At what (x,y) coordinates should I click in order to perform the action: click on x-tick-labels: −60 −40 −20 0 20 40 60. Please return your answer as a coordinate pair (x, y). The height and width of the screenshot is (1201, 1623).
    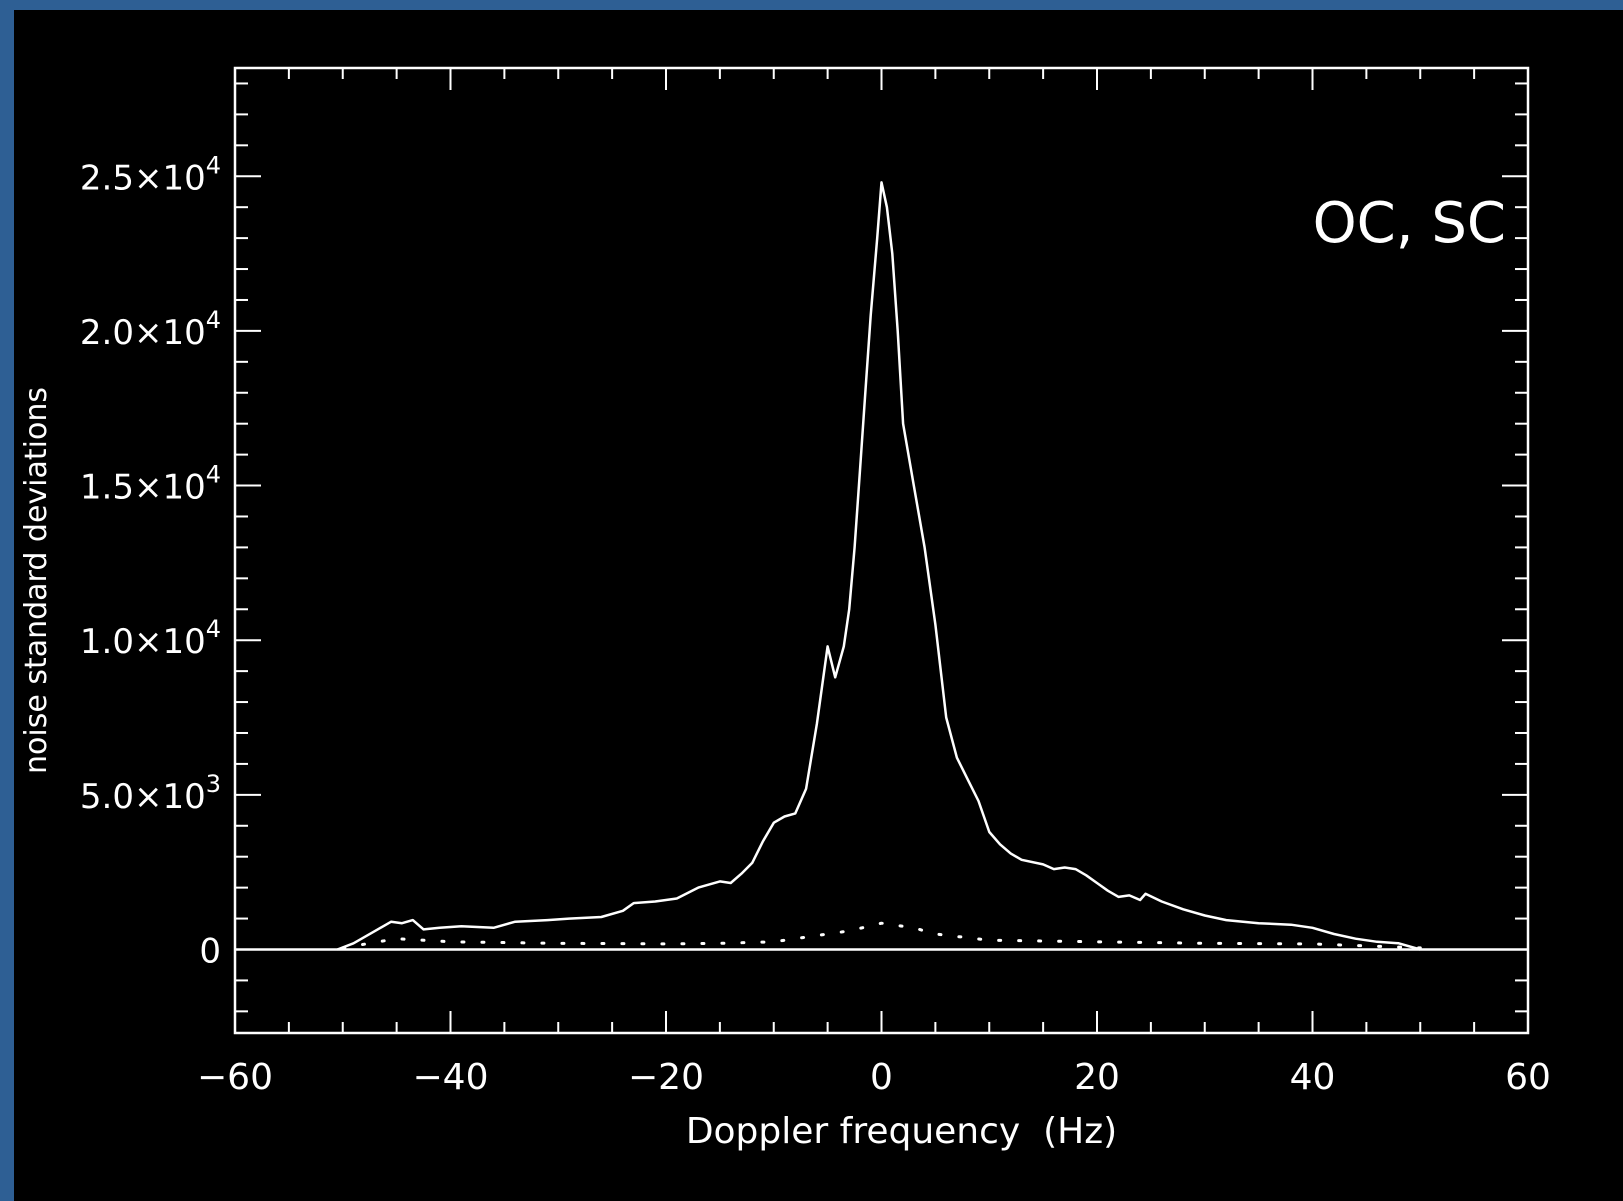
    Looking at the image, I should click on (874, 1077).